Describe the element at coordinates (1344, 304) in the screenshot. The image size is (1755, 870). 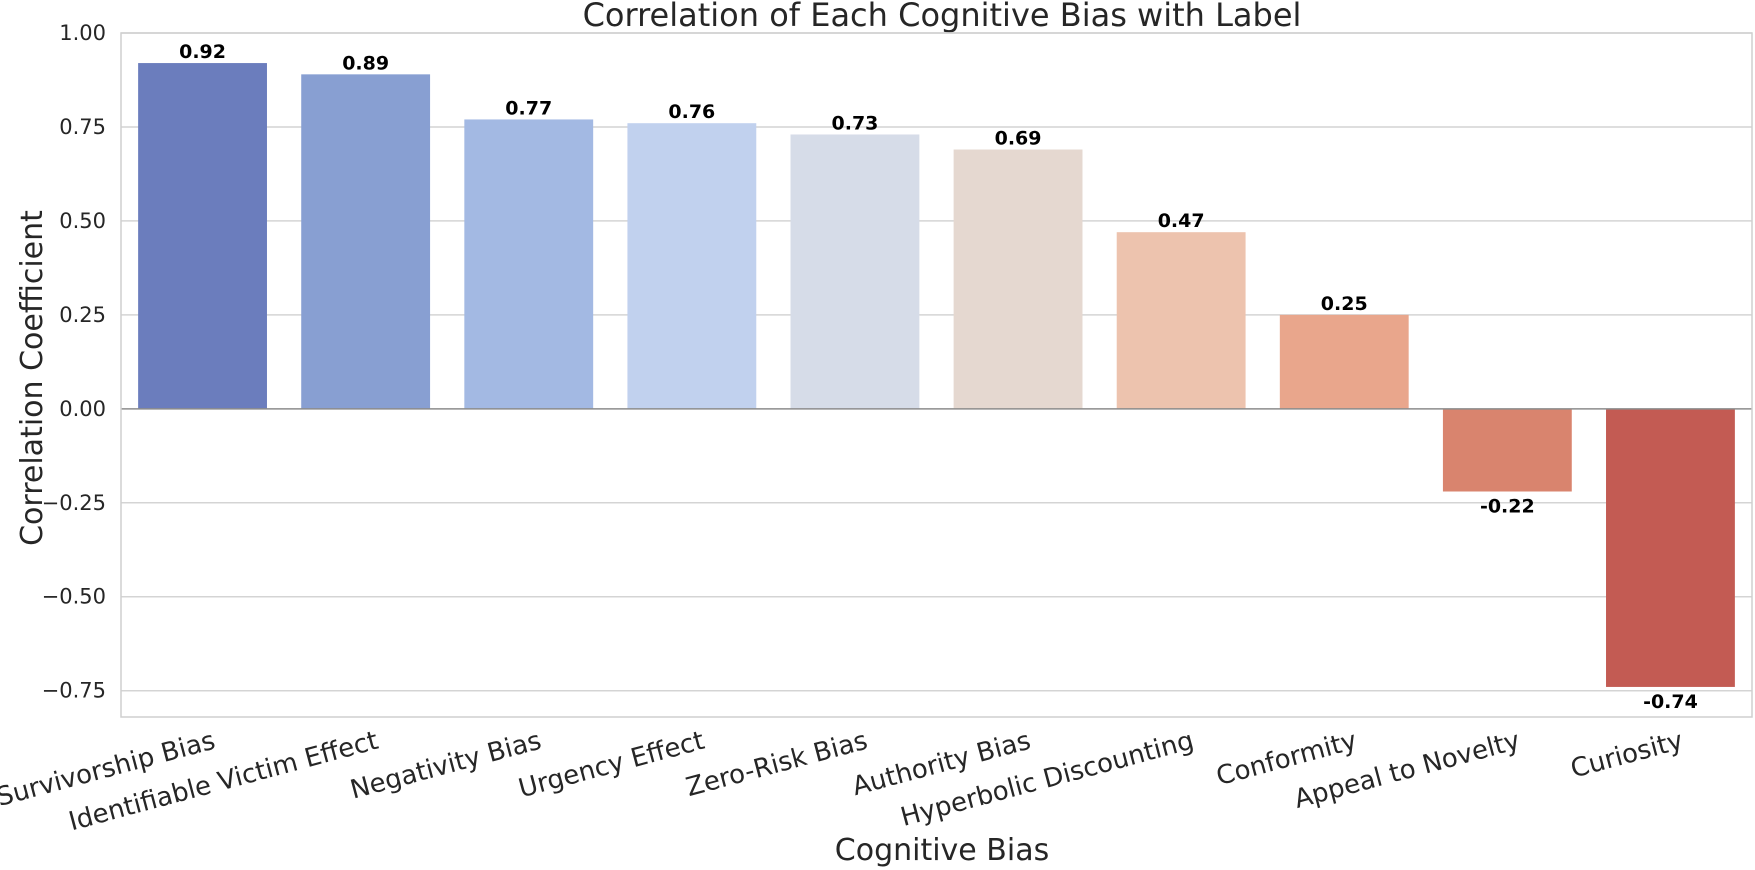
I see `bar-value-label: 0.25` at that location.